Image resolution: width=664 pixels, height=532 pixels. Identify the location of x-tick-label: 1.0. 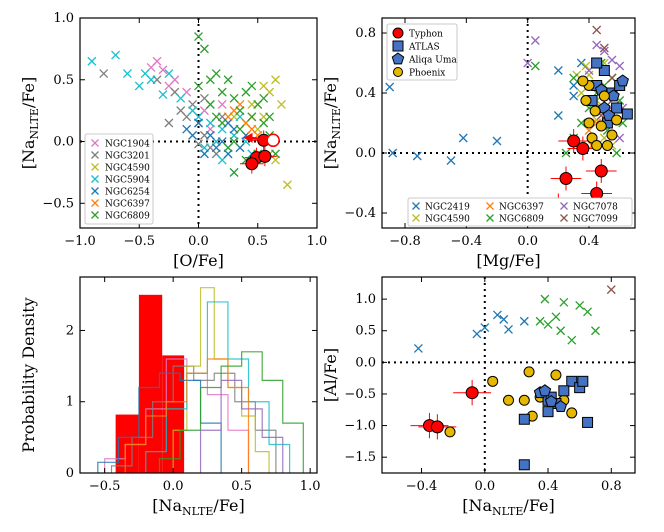
(310, 486).